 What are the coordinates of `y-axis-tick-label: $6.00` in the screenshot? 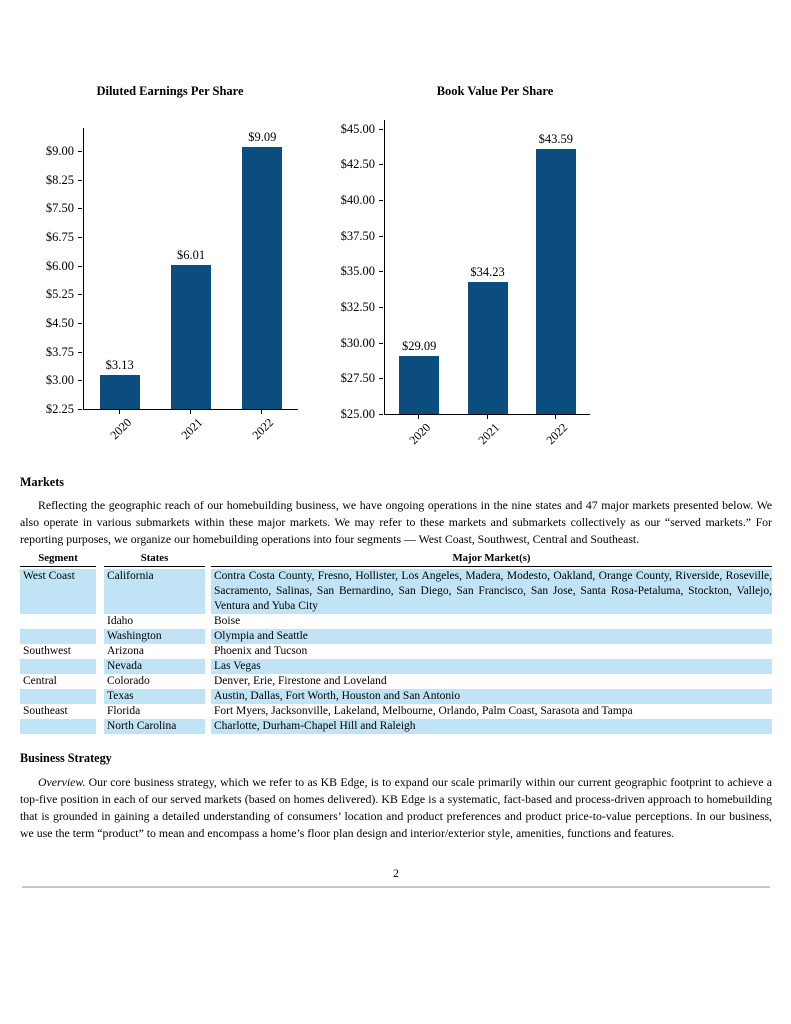 It's located at (59, 265).